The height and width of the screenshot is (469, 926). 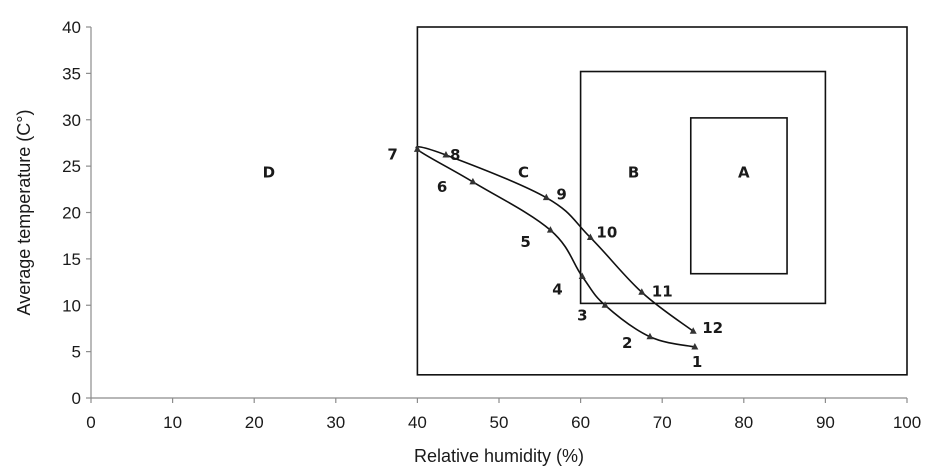 What do you see at coordinates (499, 456) in the screenshot?
I see `x-axis-title: Relative humidity (%)` at bounding box center [499, 456].